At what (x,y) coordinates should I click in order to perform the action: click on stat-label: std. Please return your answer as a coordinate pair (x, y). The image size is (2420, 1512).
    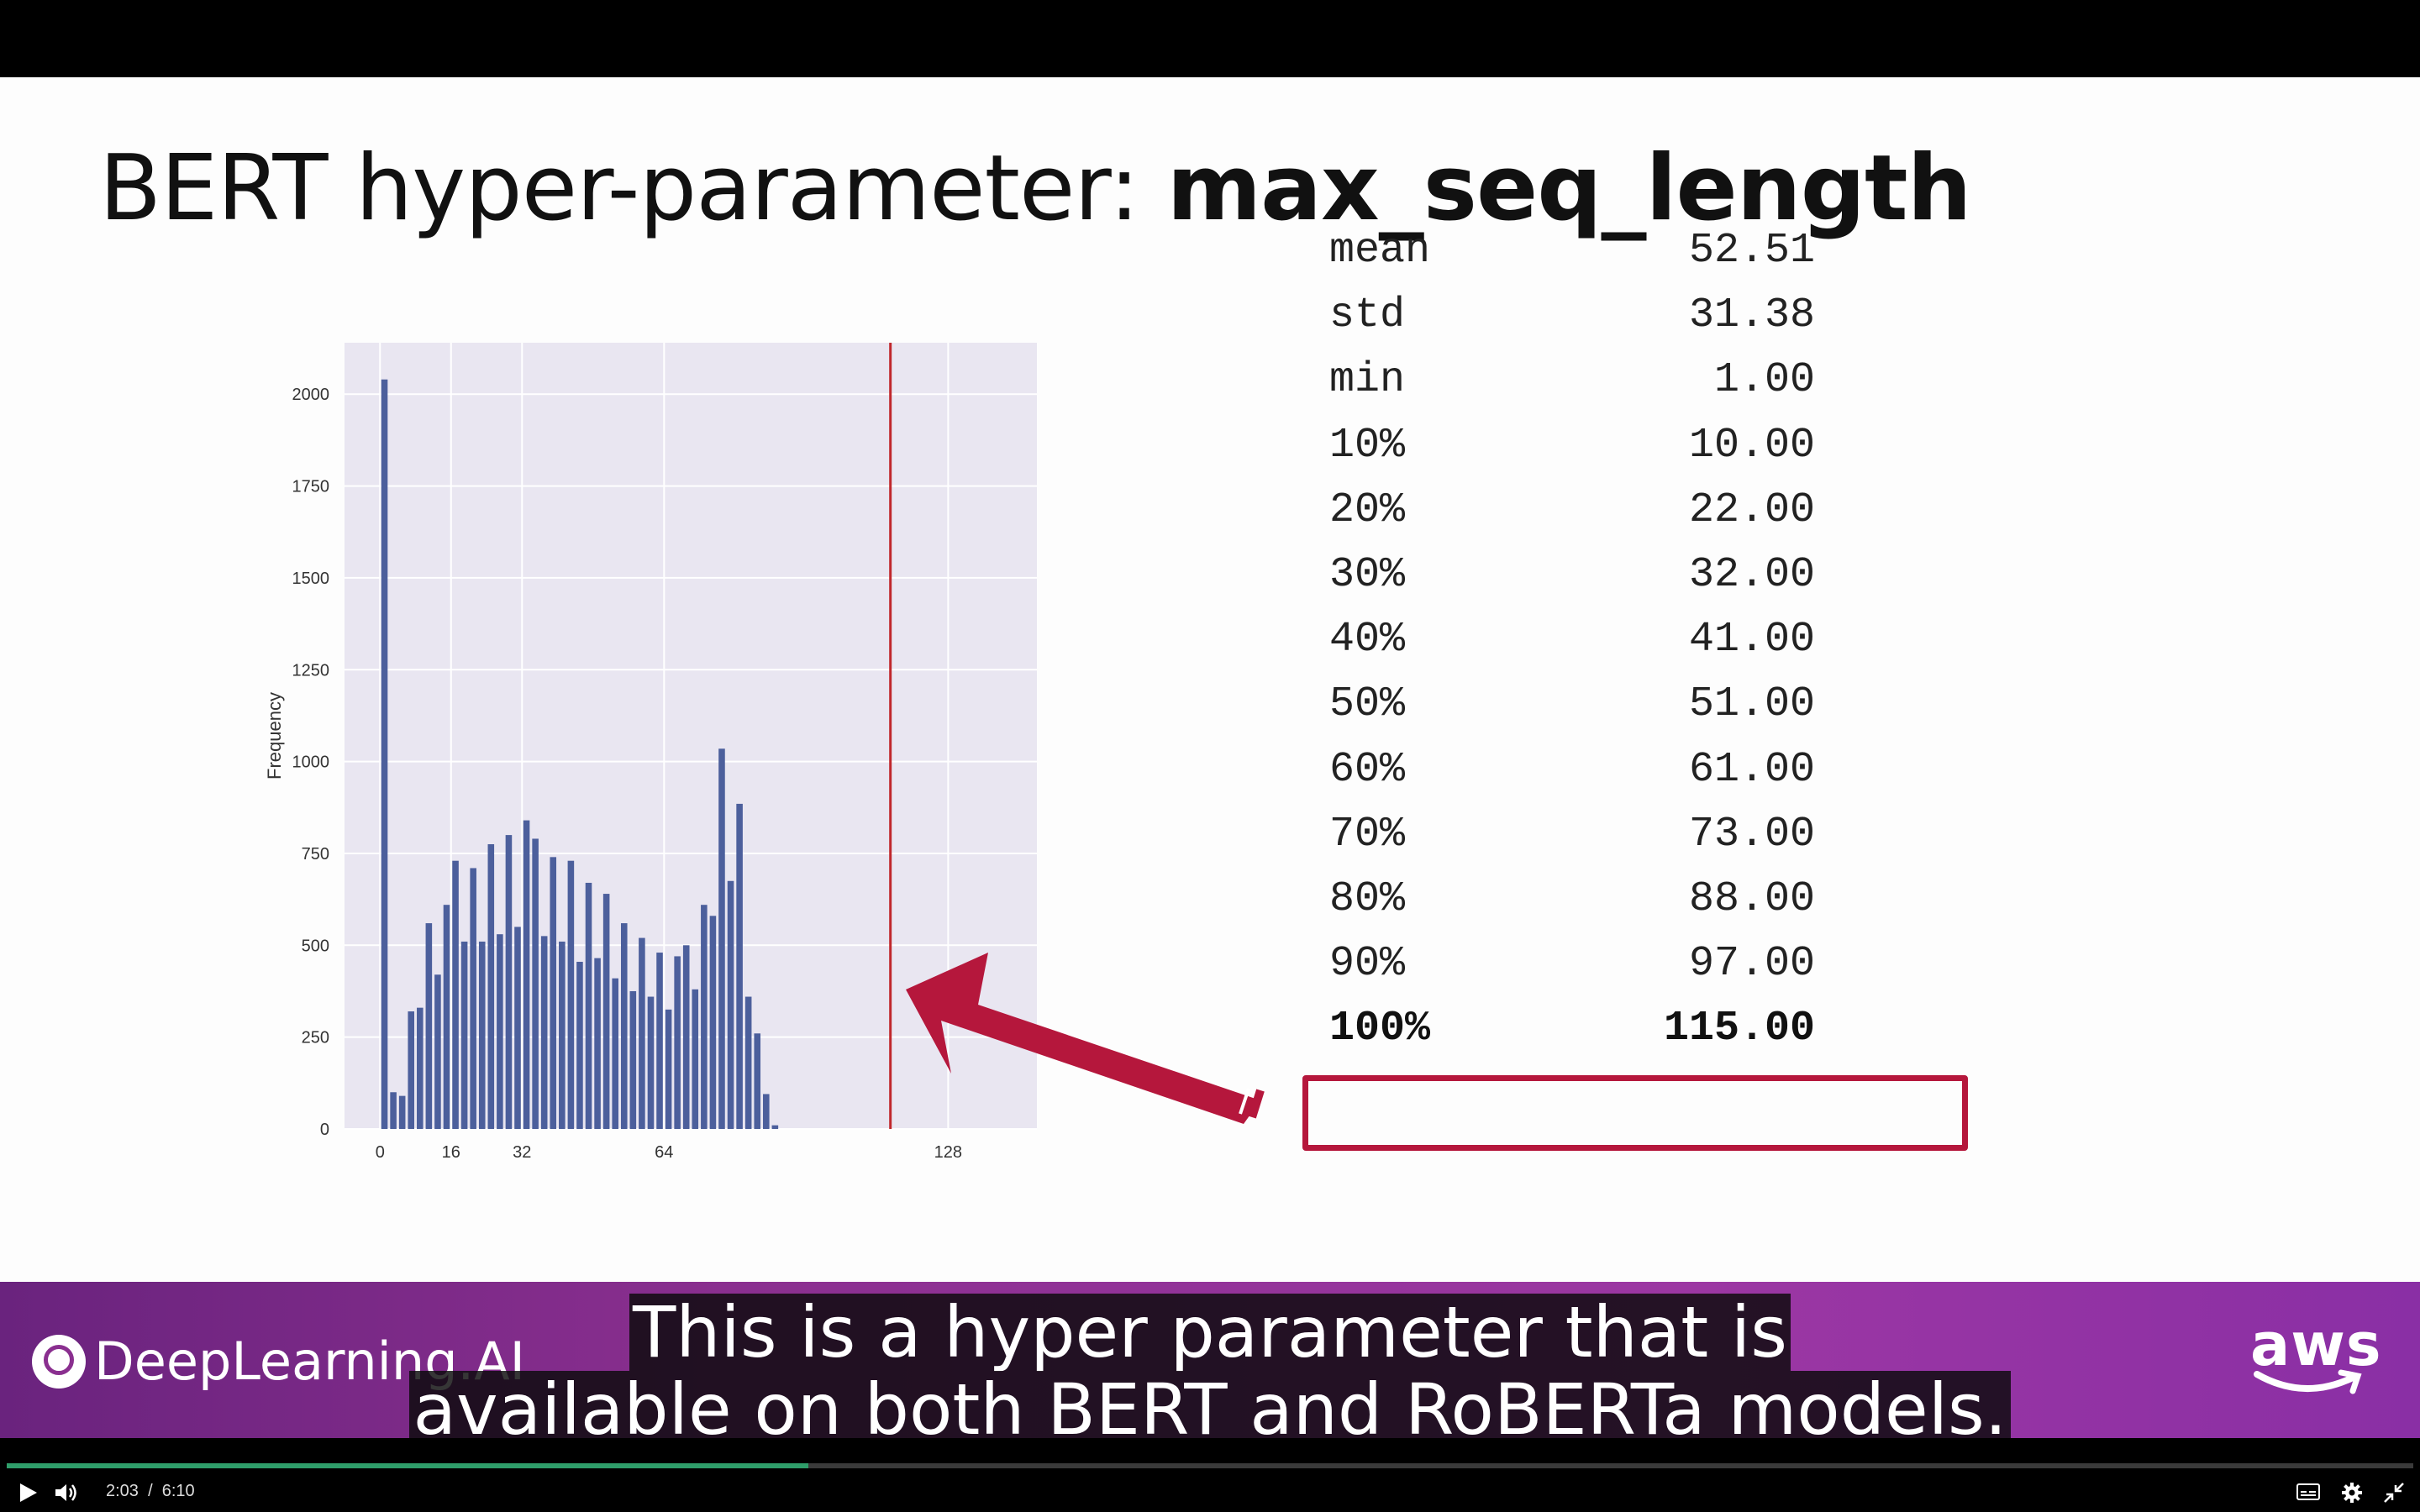
    Looking at the image, I should click on (1367, 315).